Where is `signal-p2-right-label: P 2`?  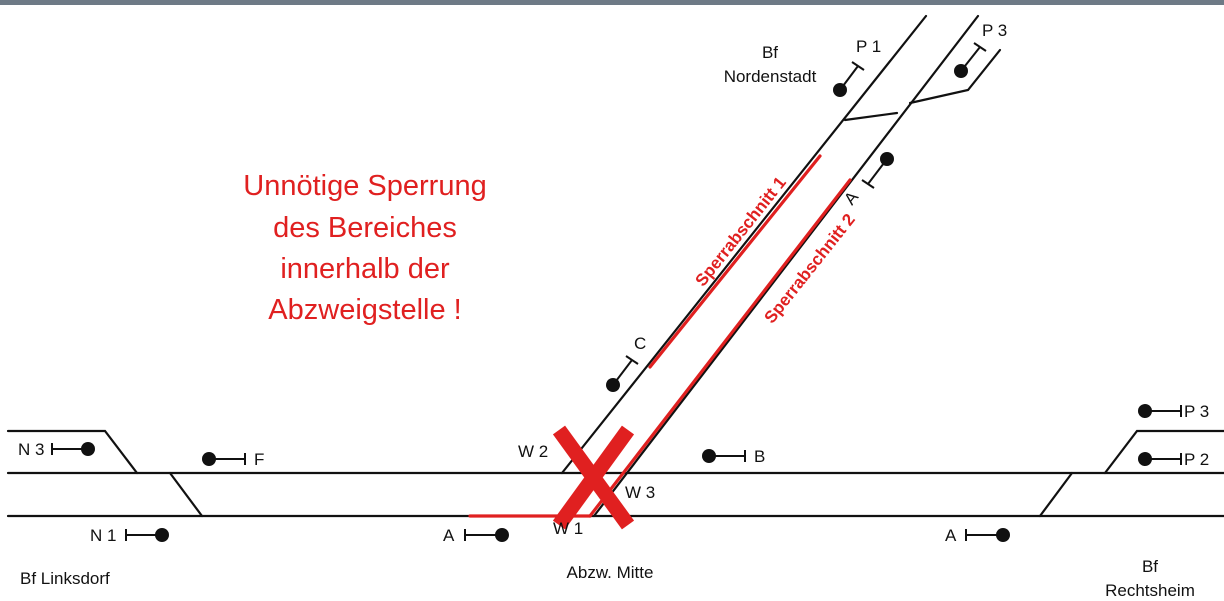 signal-p2-right-label: P 2 is located at coordinates (1196, 459).